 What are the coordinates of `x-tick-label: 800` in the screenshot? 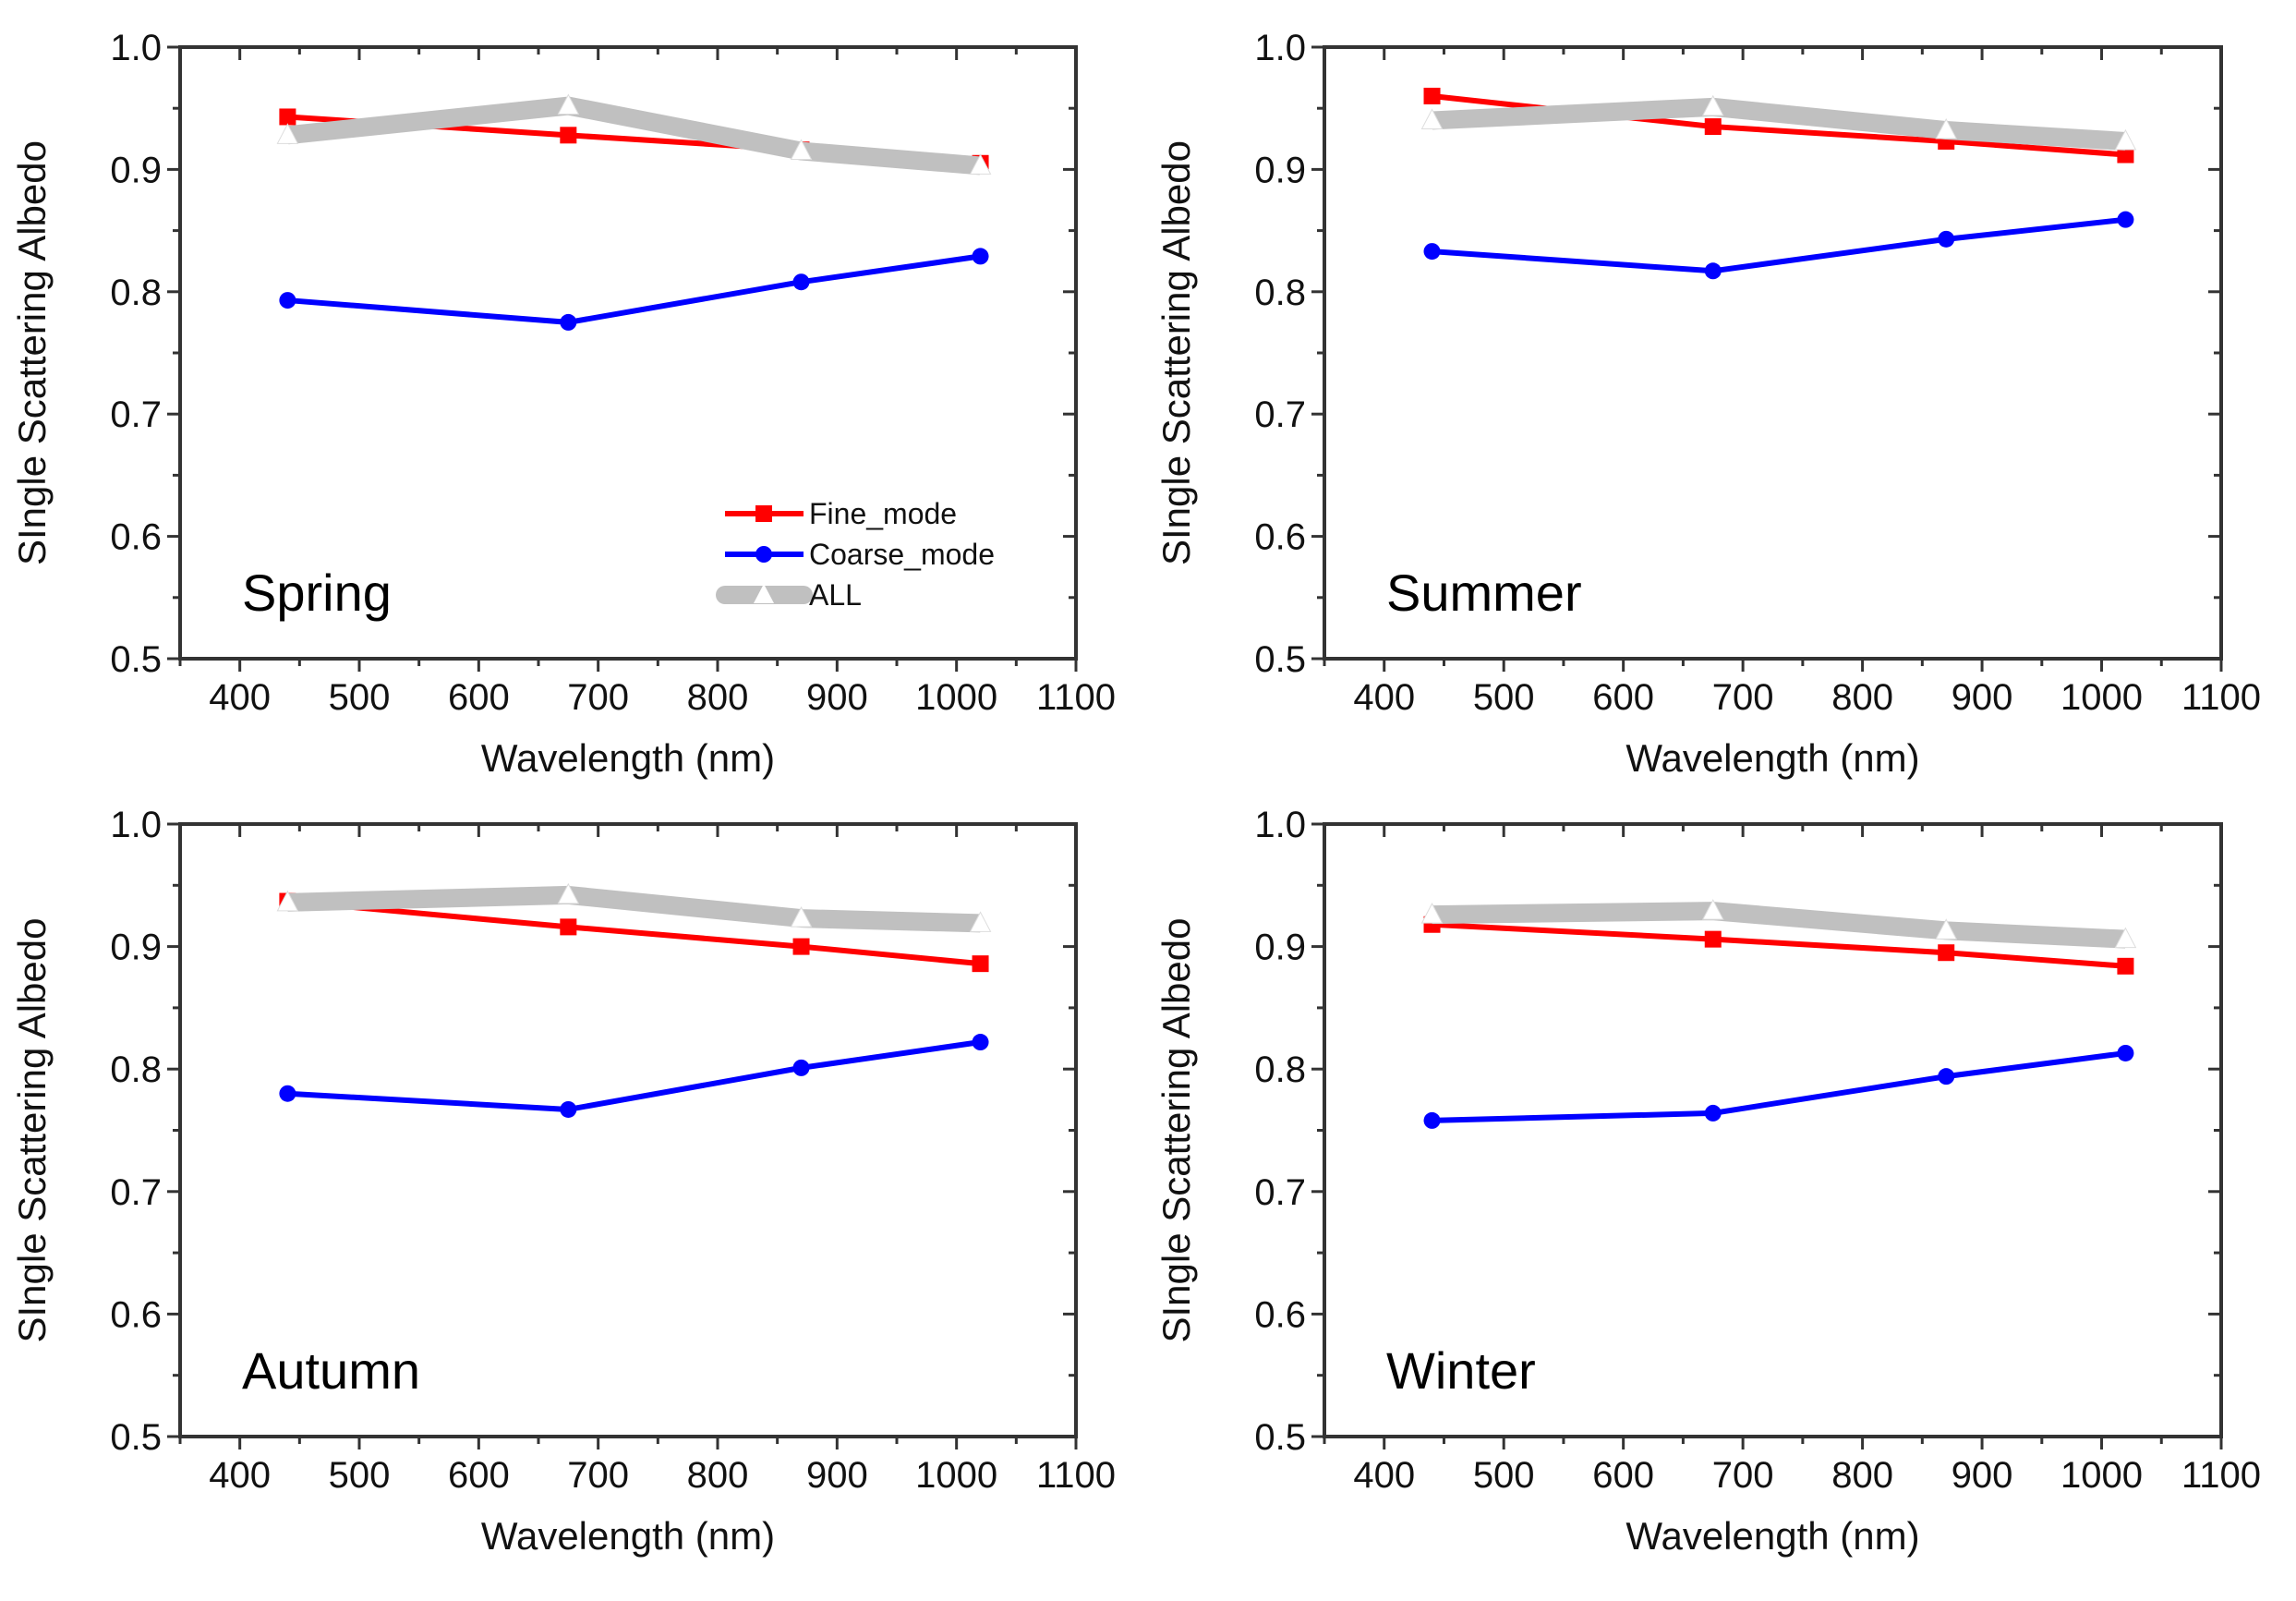 It's located at (718, 697).